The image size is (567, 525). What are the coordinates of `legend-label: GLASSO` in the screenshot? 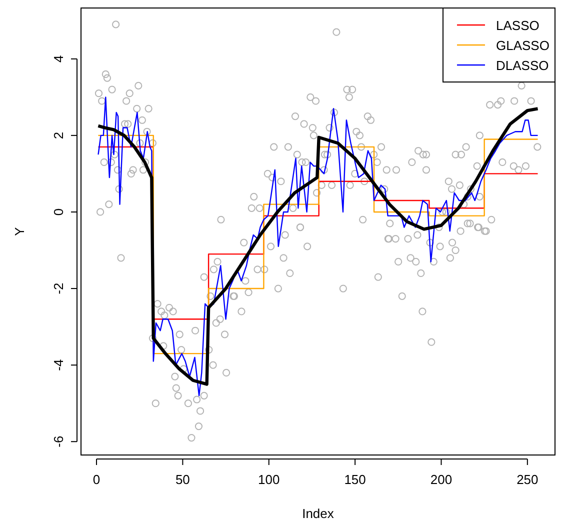 It's located at (523, 45).